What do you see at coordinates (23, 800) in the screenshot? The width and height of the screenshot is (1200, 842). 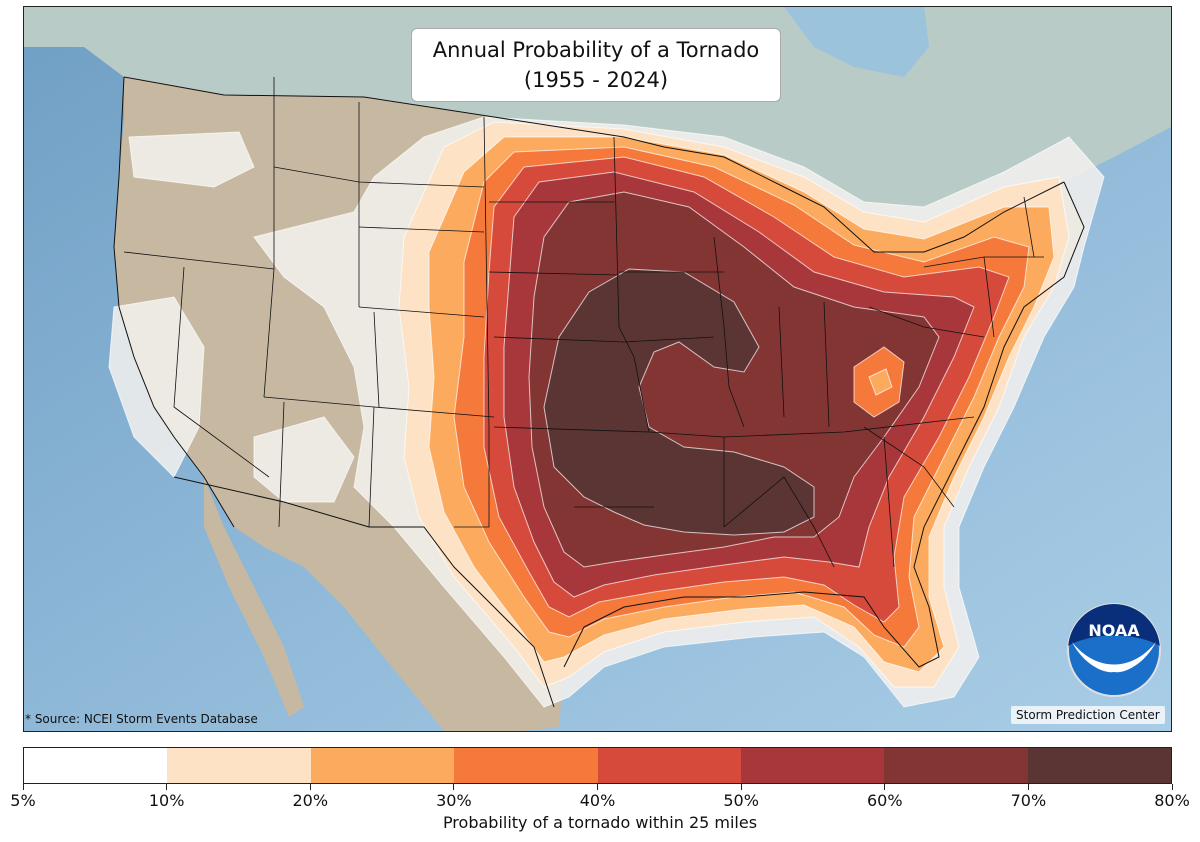 I see `colorbar-tick-label: 5%` at bounding box center [23, 800].